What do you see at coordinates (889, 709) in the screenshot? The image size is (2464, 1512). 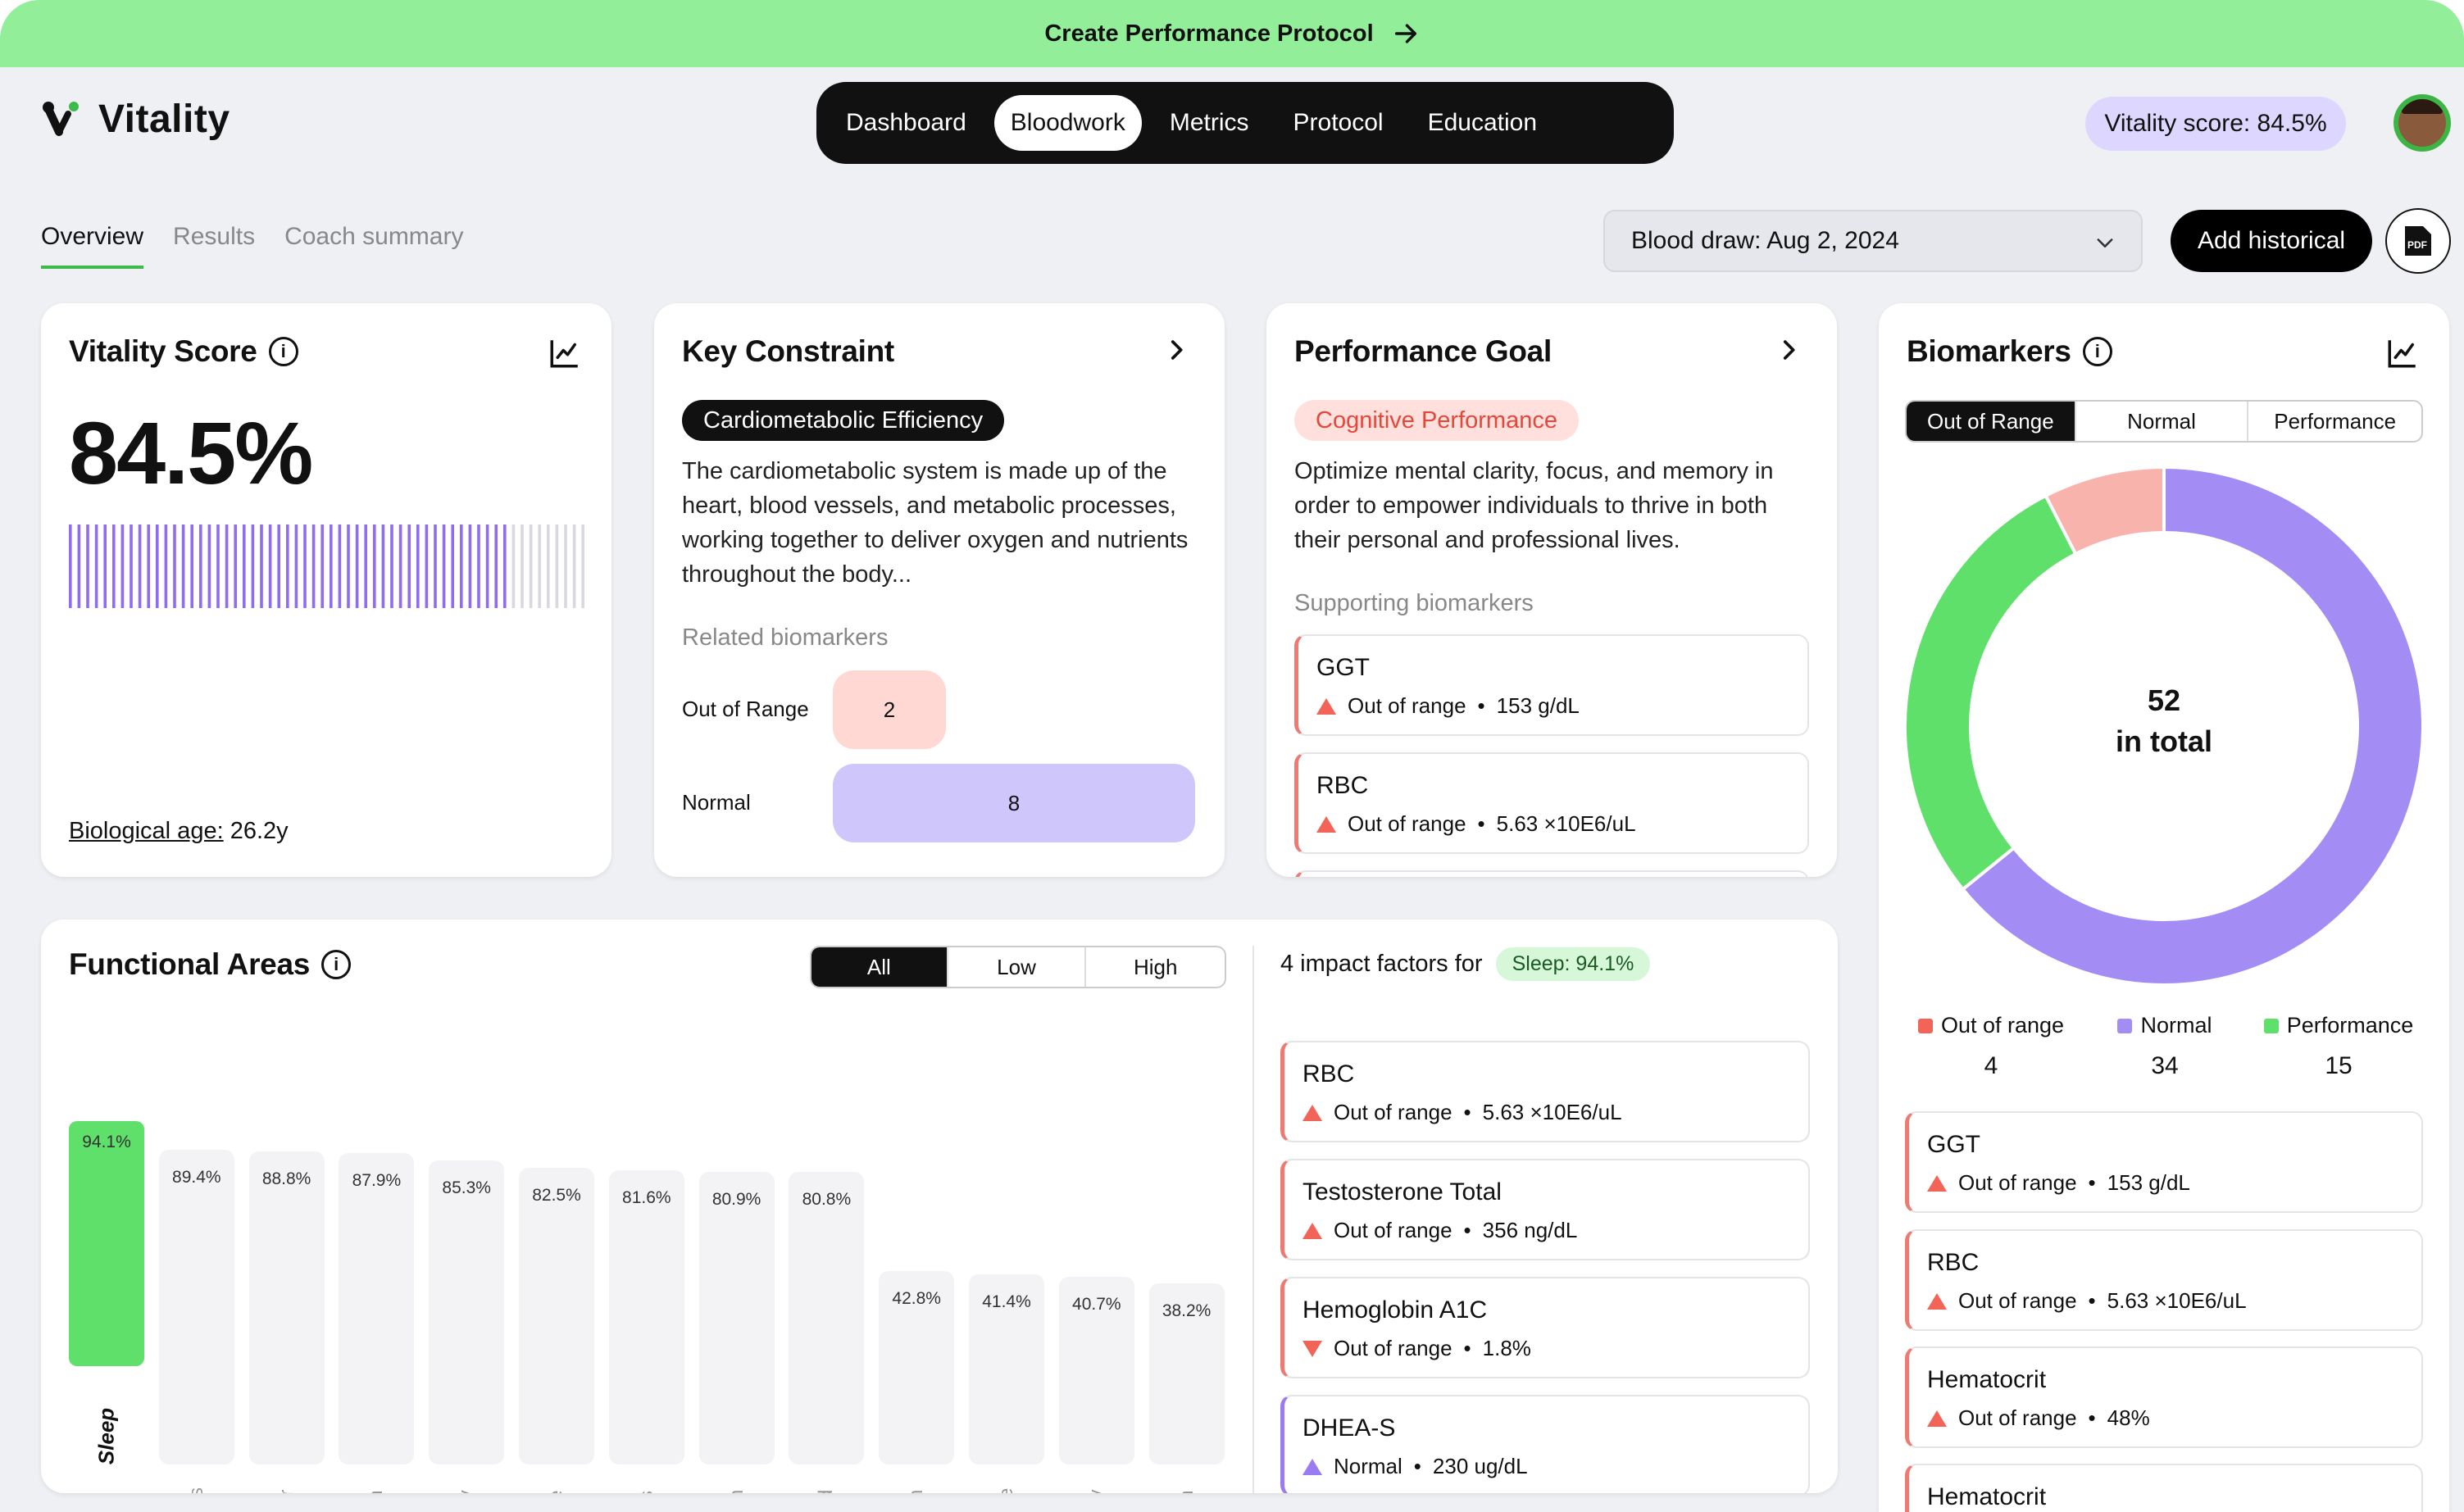 I see `out-of-range-count-bar: 2` at bounding box center [889, 709].